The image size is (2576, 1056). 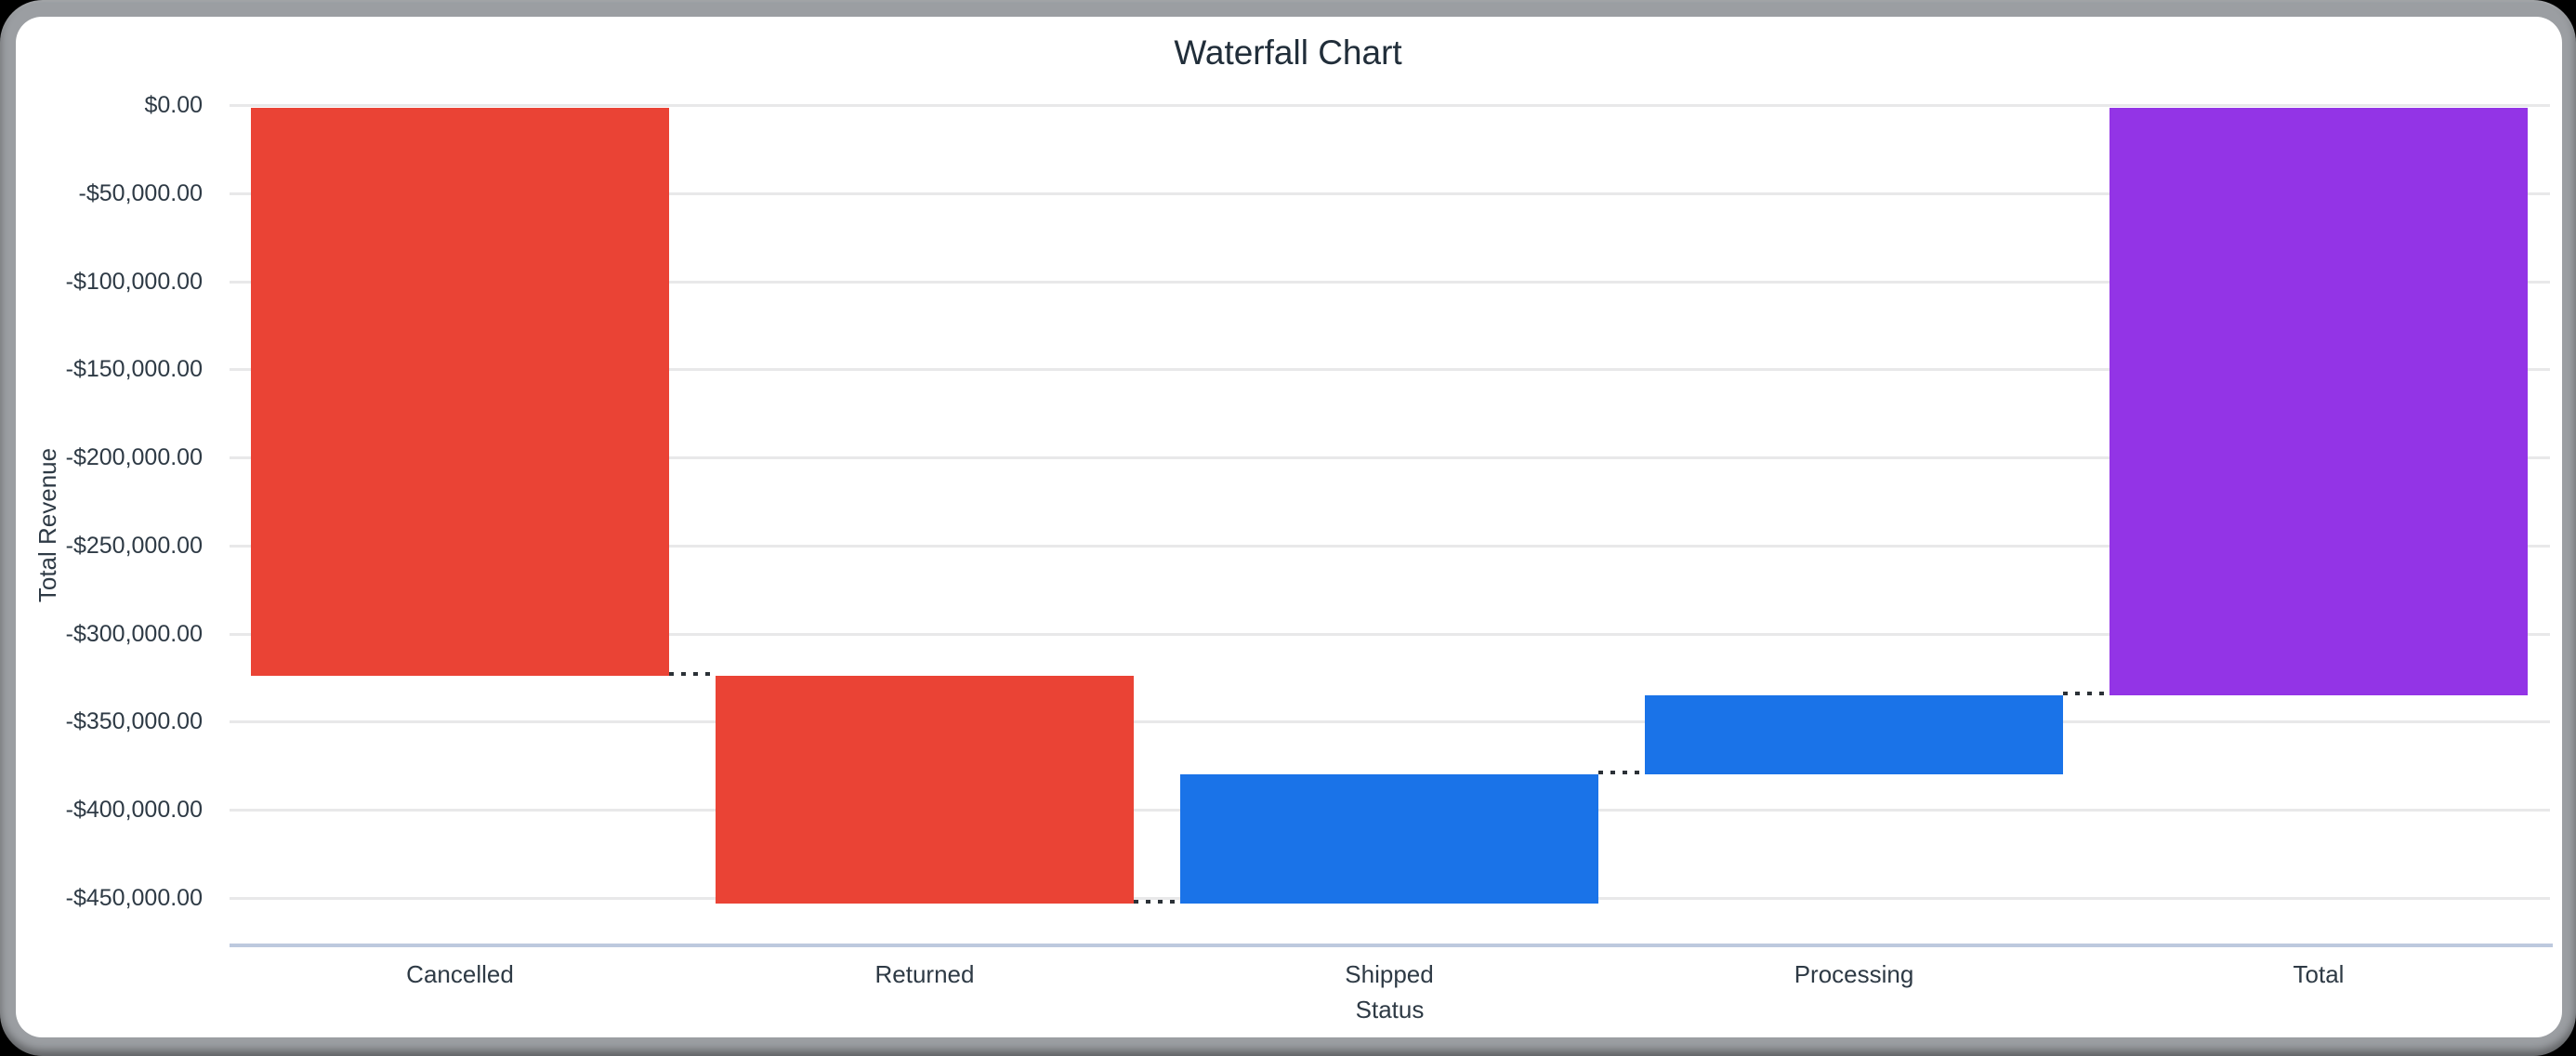 I want to click on x-tick-label: Total, so click(x=2319, y=974).